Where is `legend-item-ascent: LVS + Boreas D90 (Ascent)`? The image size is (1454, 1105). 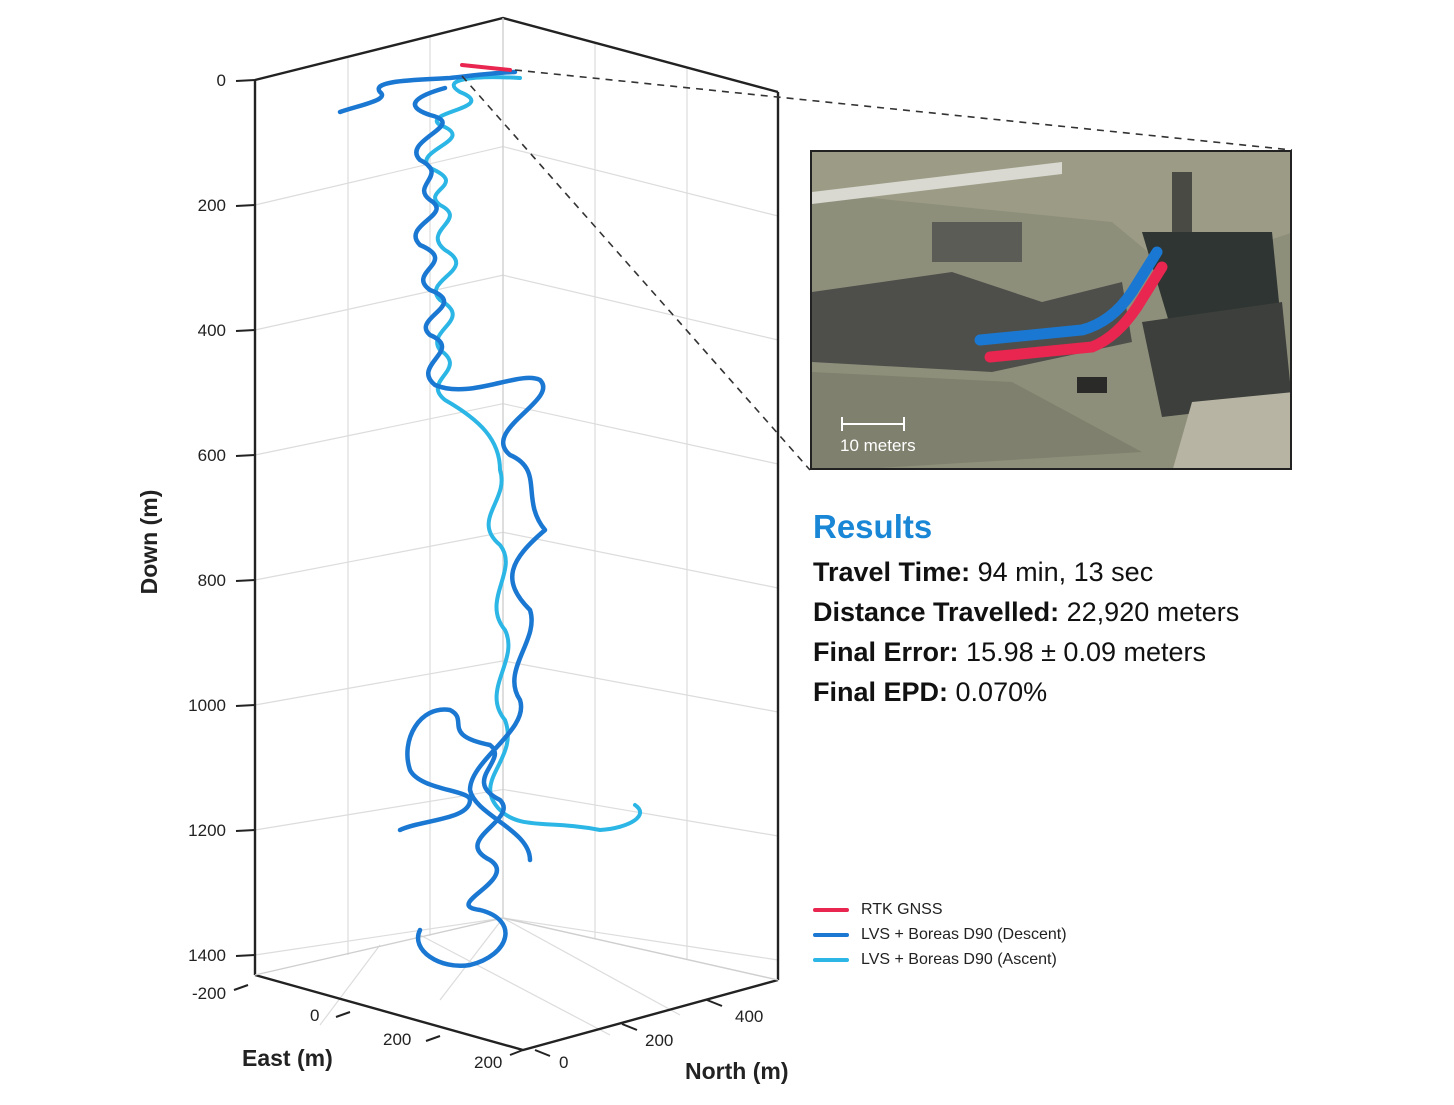
legend-item-ascent: LVS + Boreas D90 (Ascent) is located at coordinates (940, 959).